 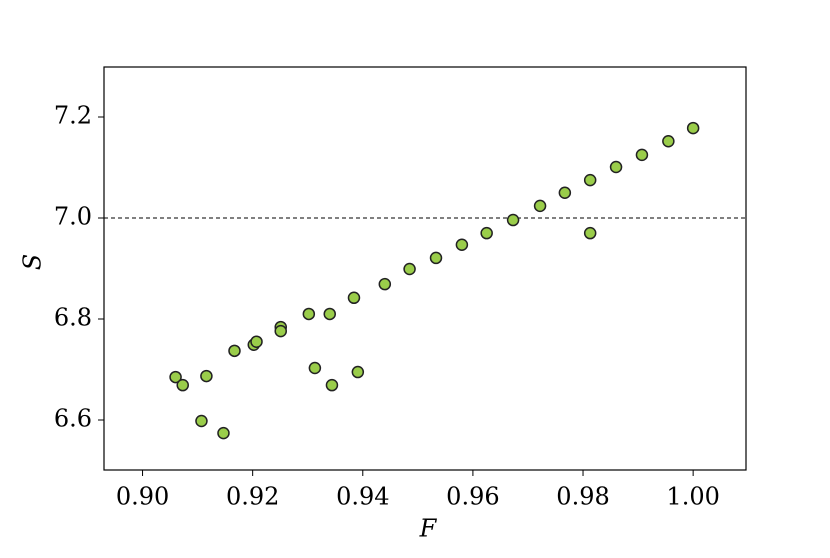 I want to click on x-tick-label: 0.94, so click(x=362, y=497).